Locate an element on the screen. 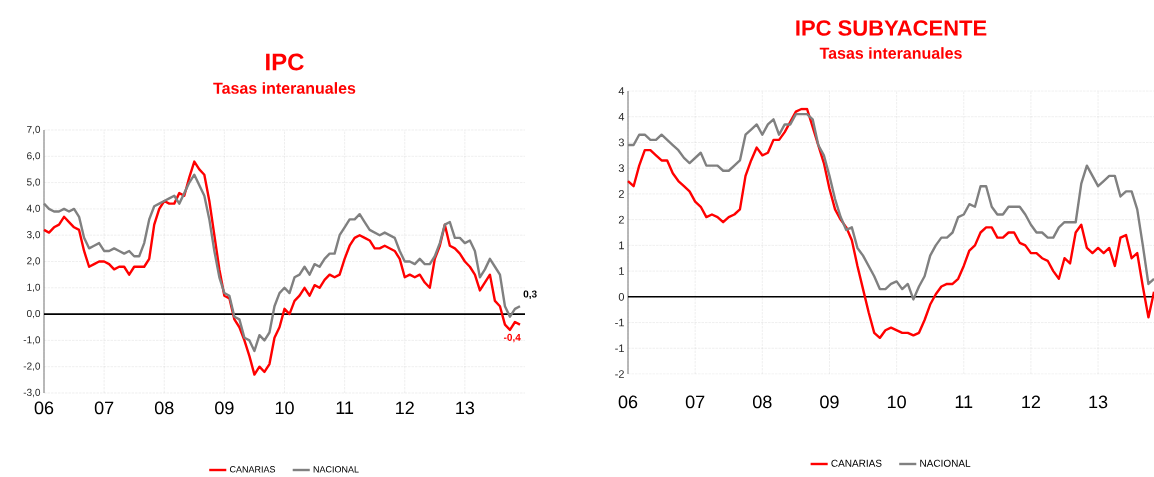 This screenshot has height=477, width=1154. y-tick-label: 0,0 is located at coordinates (33, 314).